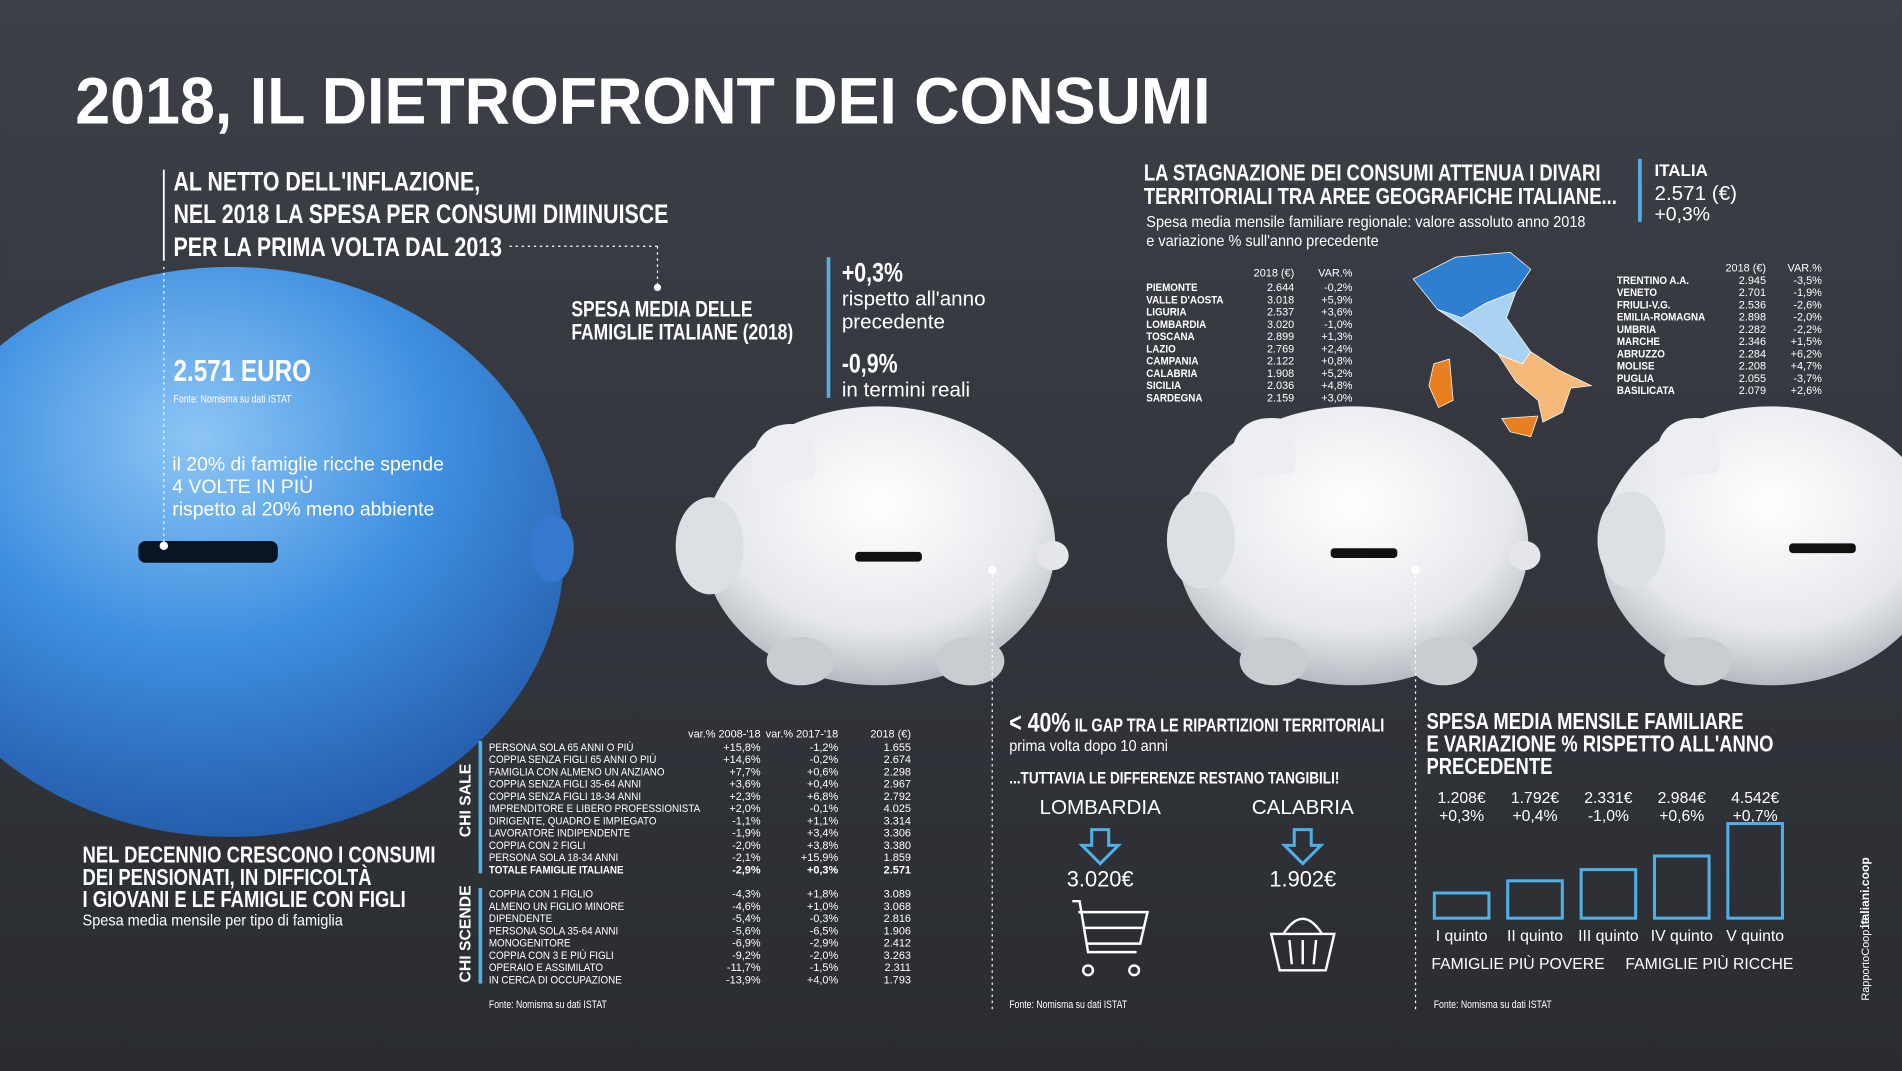  What do you see at coordinates (1176, 325) in the screenshot?
I see `region-name: LOMBARDIA` at bounding box center [1176, 325].